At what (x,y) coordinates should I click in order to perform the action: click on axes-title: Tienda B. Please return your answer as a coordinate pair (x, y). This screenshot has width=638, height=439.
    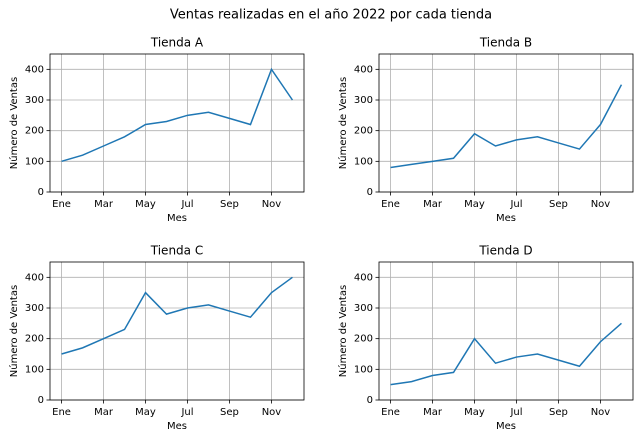
    Looking at the image, I should click on (505, 43).